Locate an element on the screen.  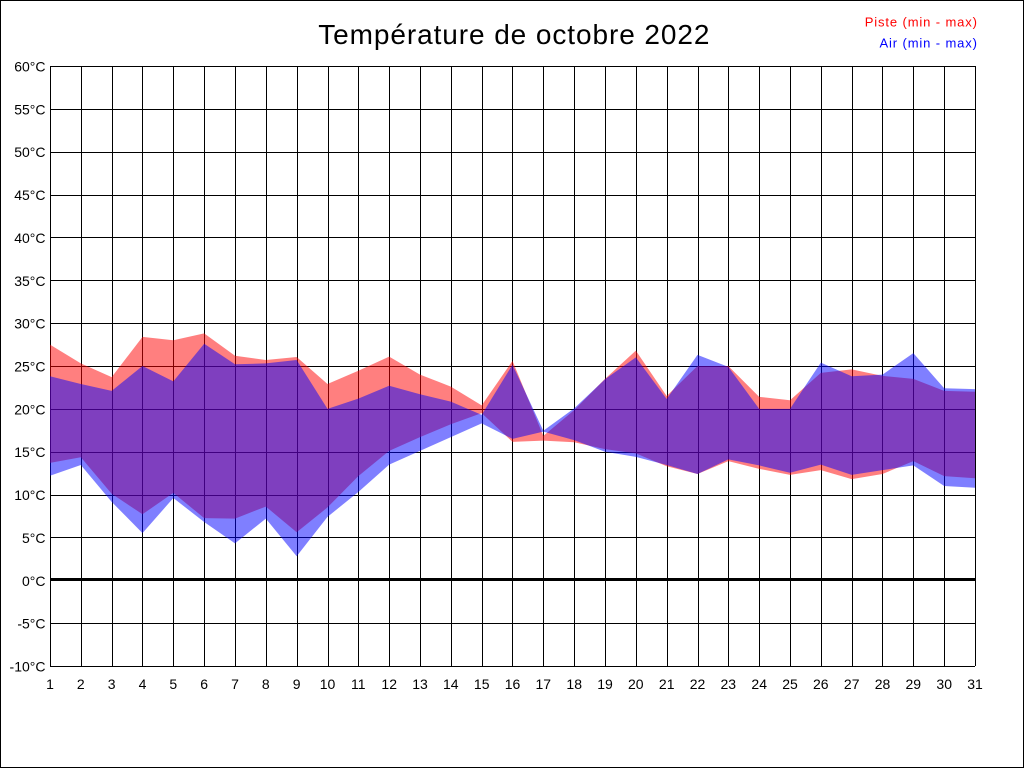
svg-text: 17 is located at coordinates (544, 684).